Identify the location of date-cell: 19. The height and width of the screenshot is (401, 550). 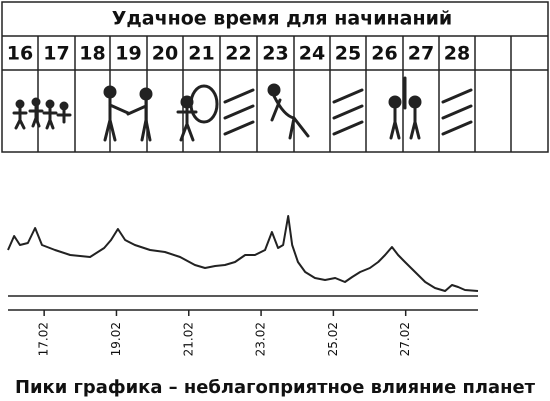
(128, 54).